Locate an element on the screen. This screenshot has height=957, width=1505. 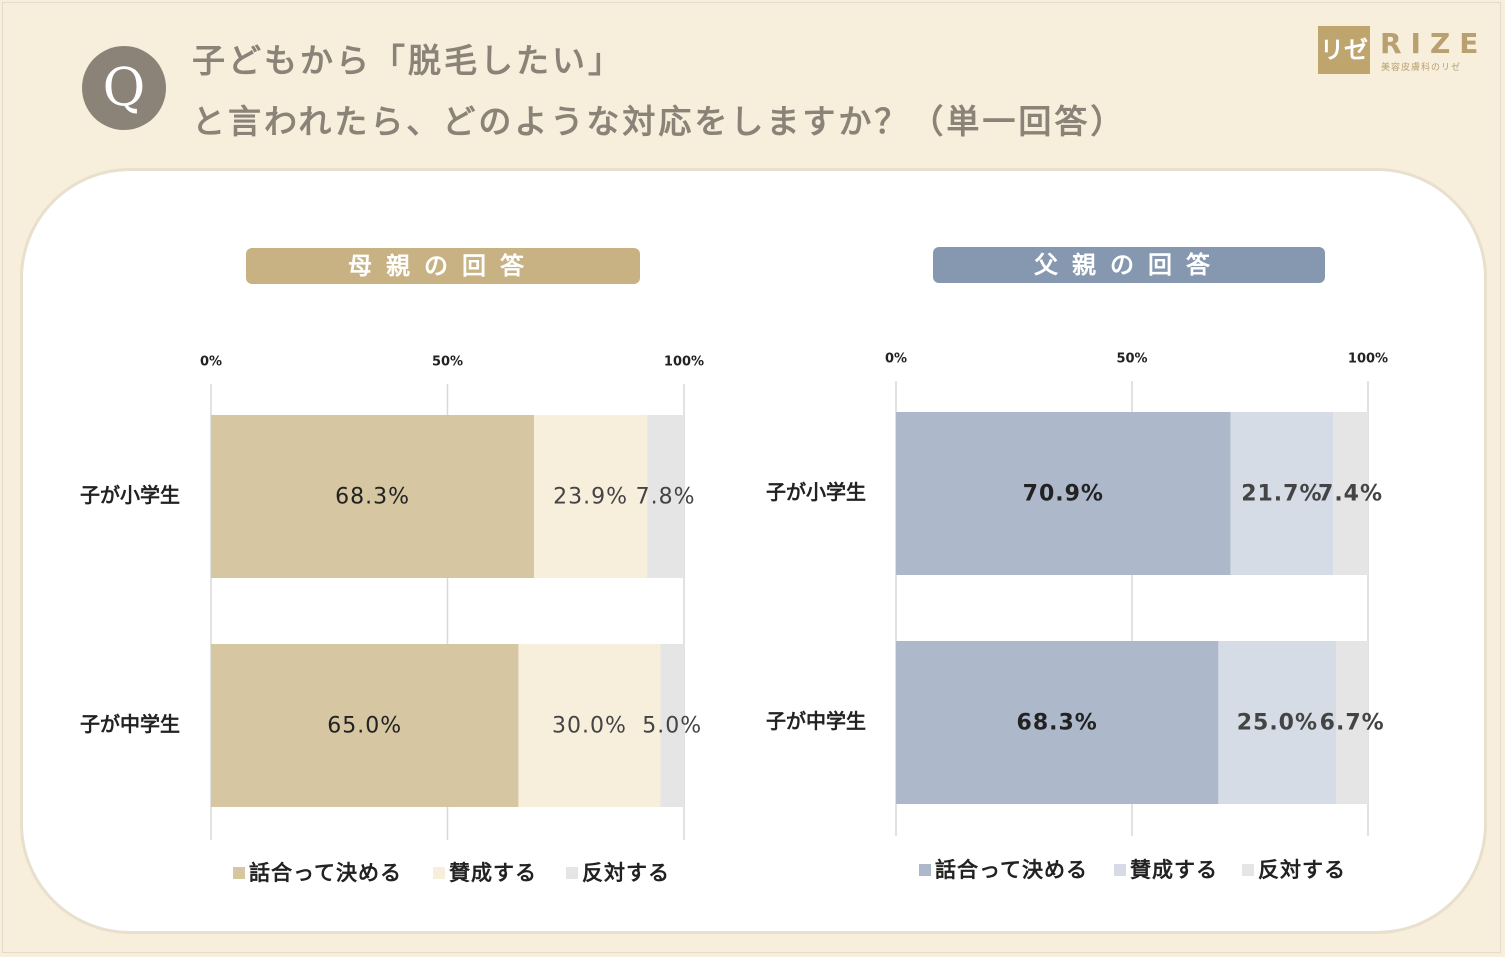
father-data-label: 70.9% is located at coordinates (1063, 494).